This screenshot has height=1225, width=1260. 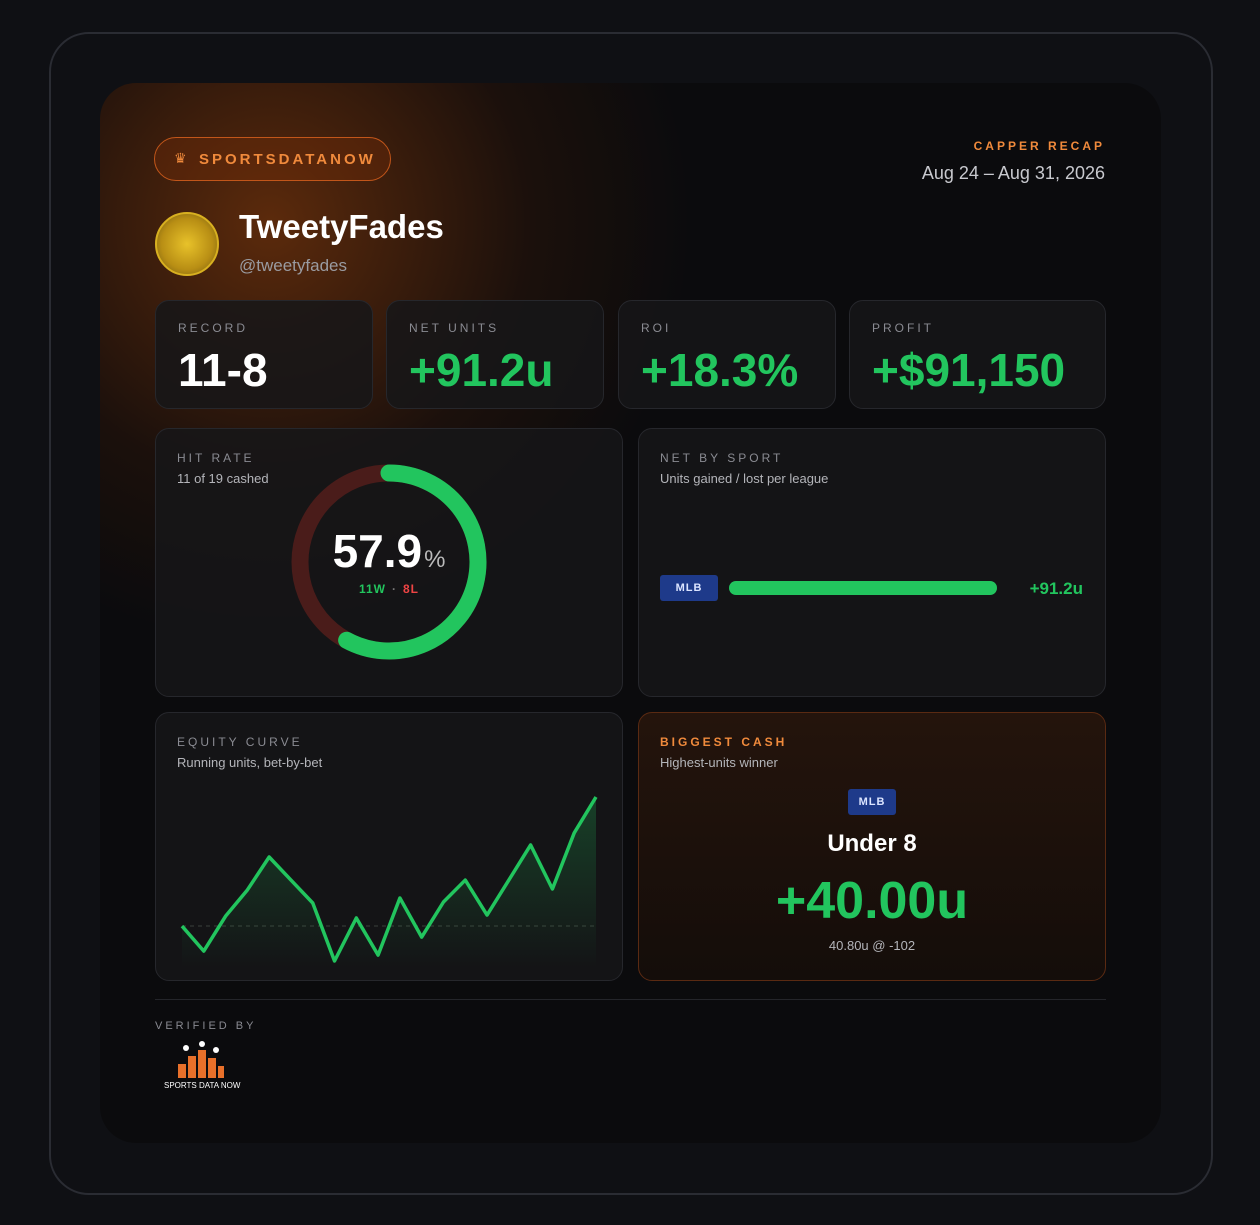 I want to click on hit-rate-value: 57.9%, so click(x=389, y=551).